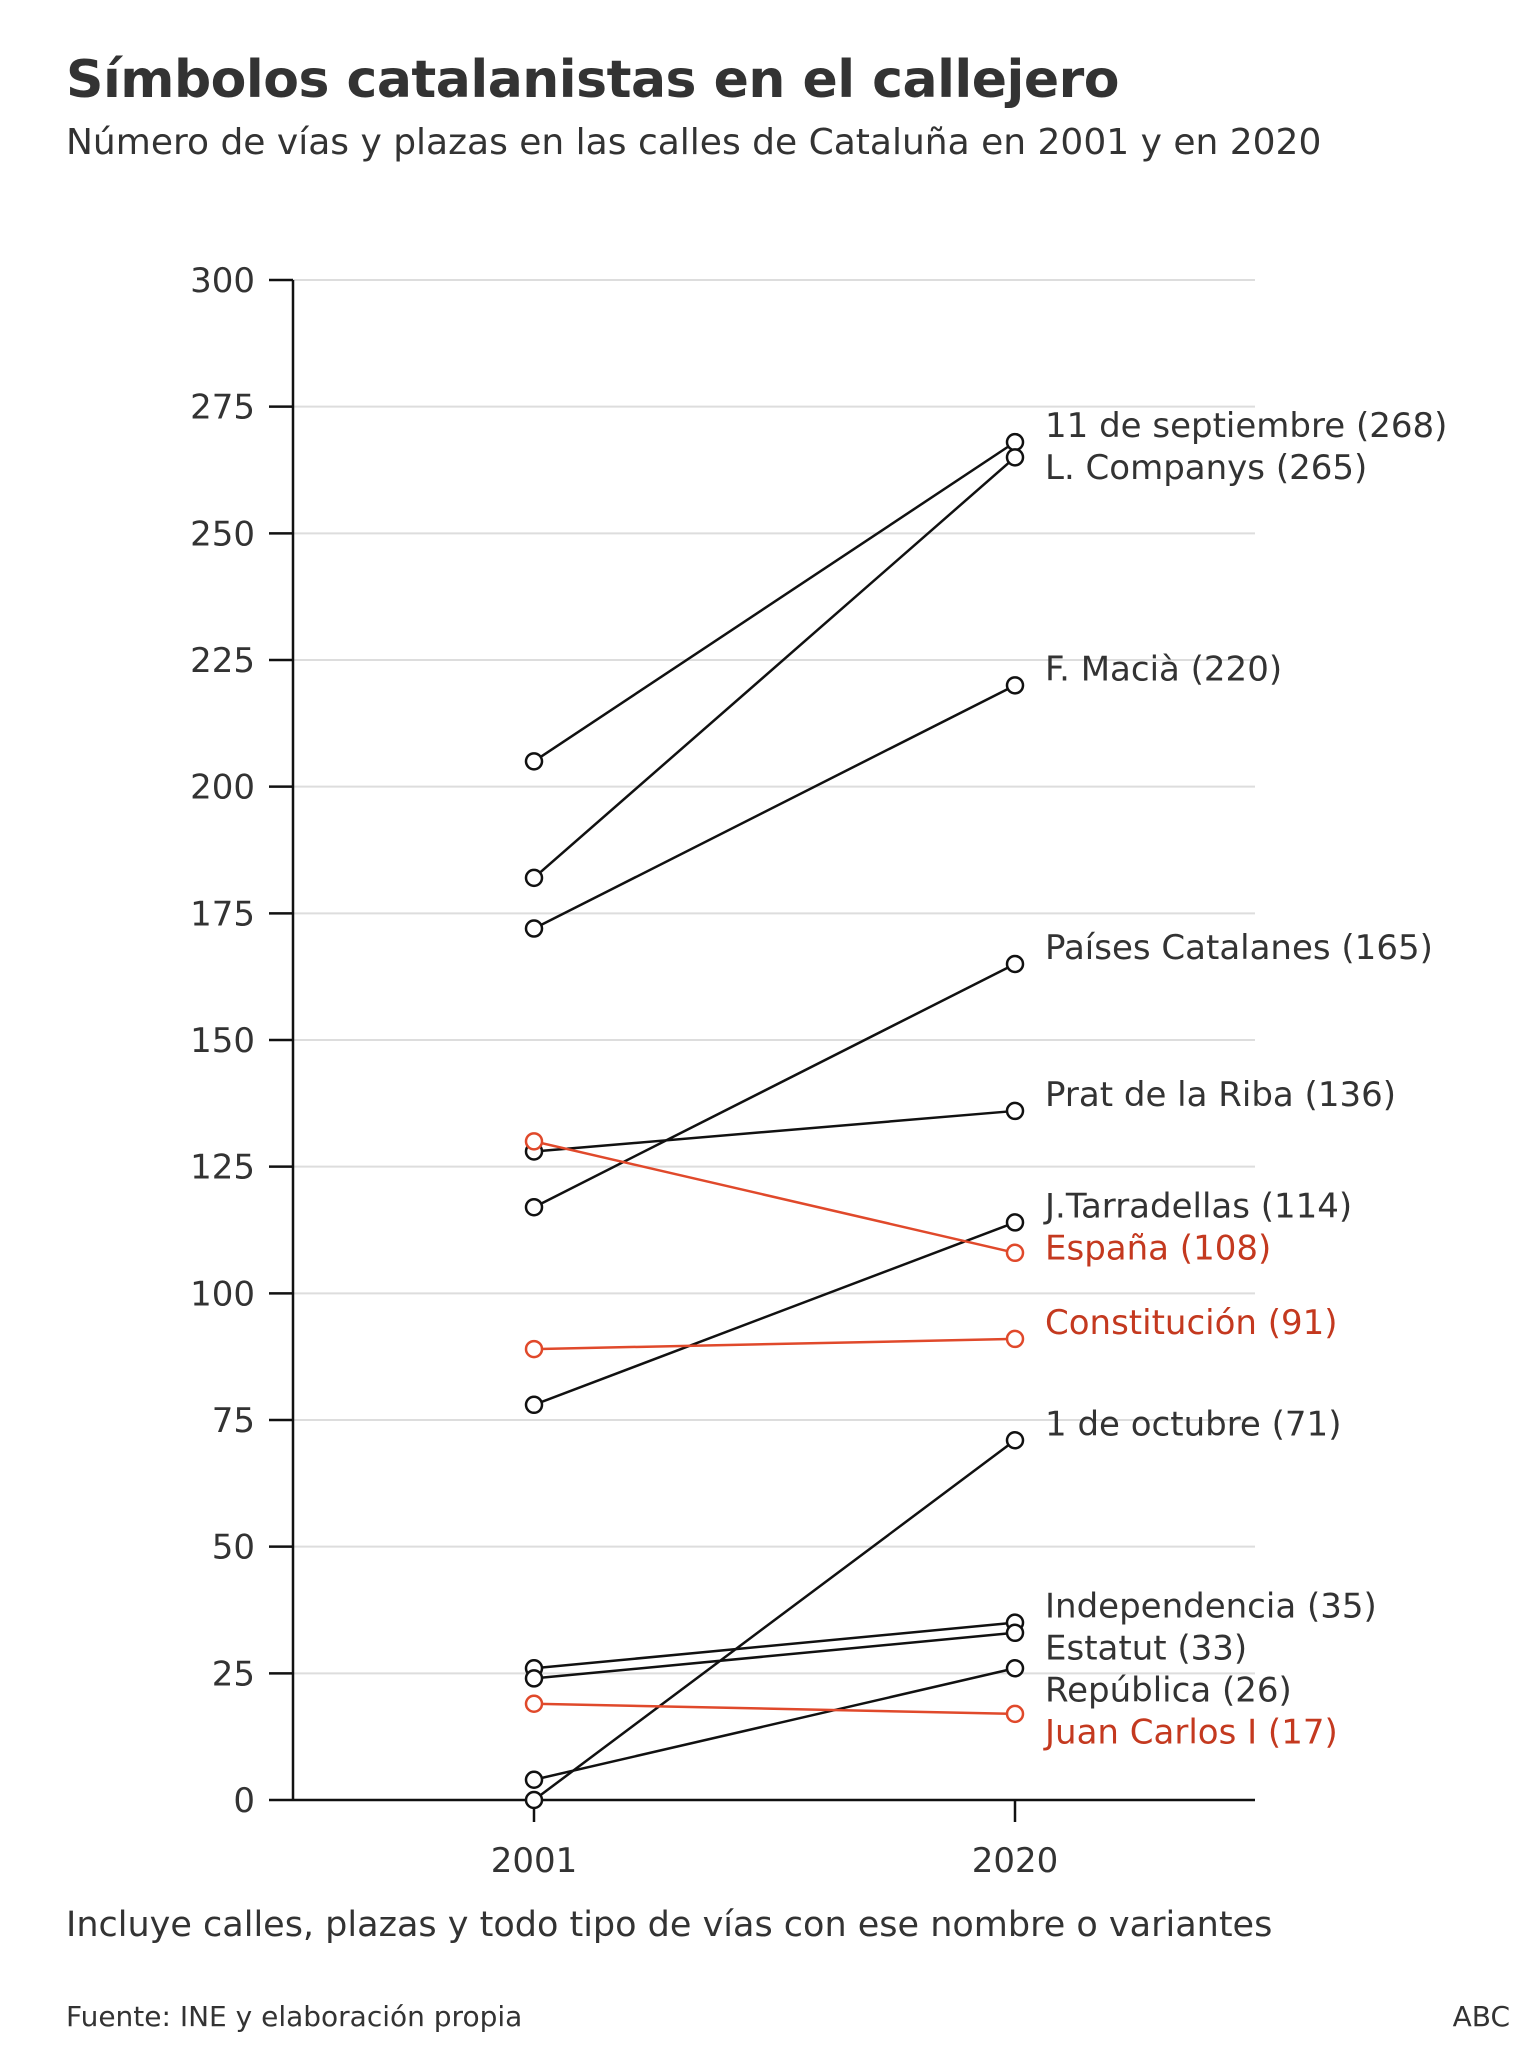 This screenshot has height=2059, width=1530. Describe the element at coordinates (534, 1703) in the screenshot. I see `point-2001-juan-carlos-i` at that location.